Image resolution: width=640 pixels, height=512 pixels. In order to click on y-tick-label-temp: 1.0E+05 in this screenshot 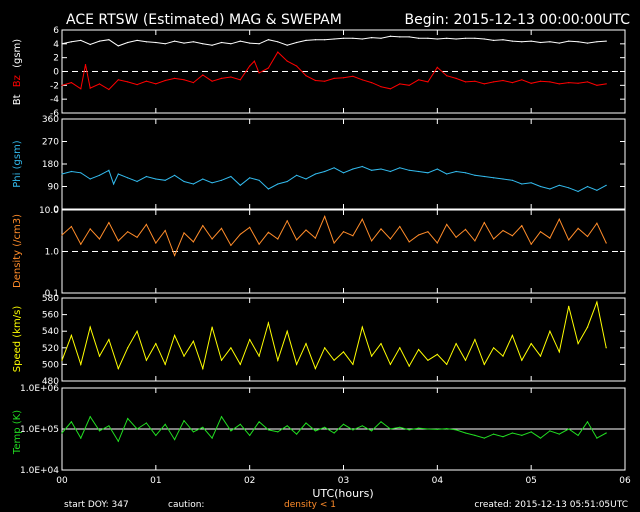, I will do `click(39, 430)`.